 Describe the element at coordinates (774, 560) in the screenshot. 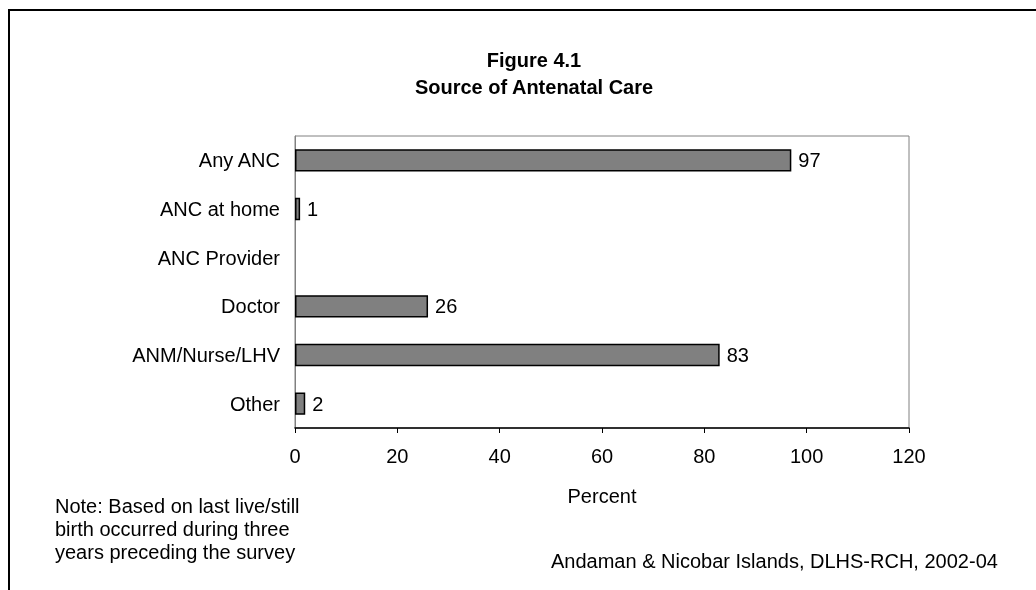

I see `text: Andaman & Nicobar Islands, DLHS-RCH, 2002-04` at that location.